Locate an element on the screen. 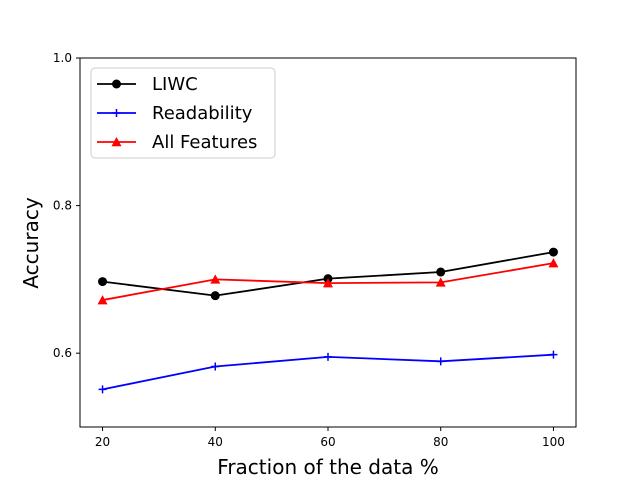  legend-label: LIWC is located at coordinates (175, 84).